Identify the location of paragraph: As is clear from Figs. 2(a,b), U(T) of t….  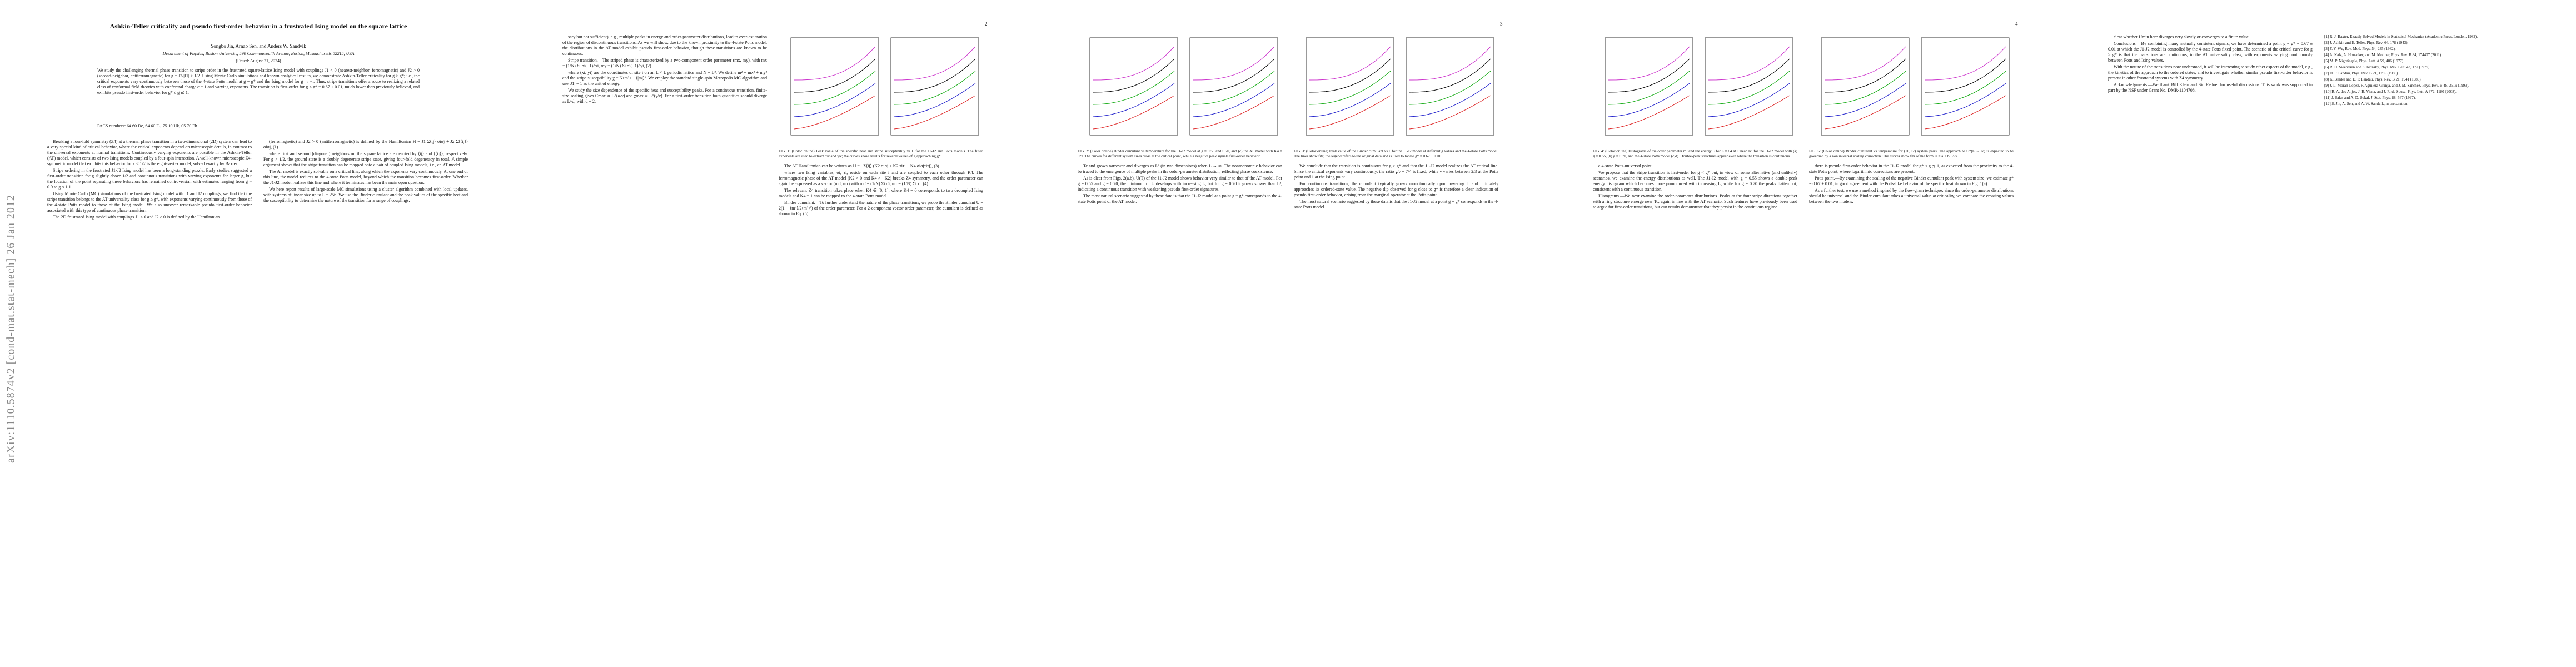
(1180, 184).